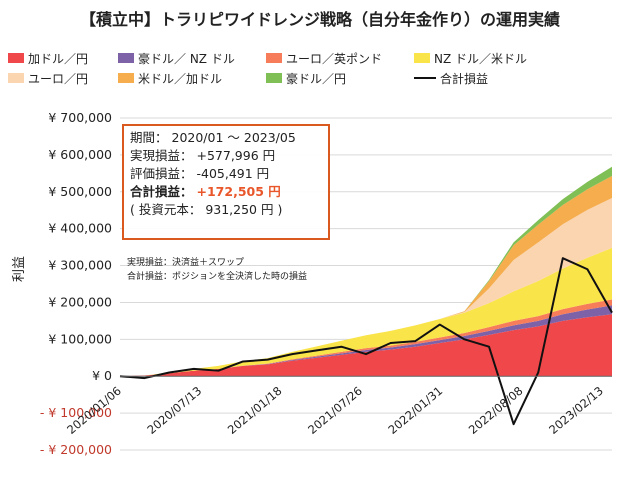 This screenshot has width=640, height=480. Describe the element at coordinates (233, 173) in the screenshot. I see `unrealized-value: -405,491 円` at that location.